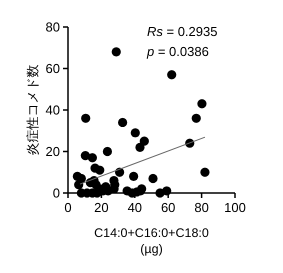  Describe the element at coordinates (182, 31) in the screenshot. I see `annotation: Rs = 0.2935` at that location.